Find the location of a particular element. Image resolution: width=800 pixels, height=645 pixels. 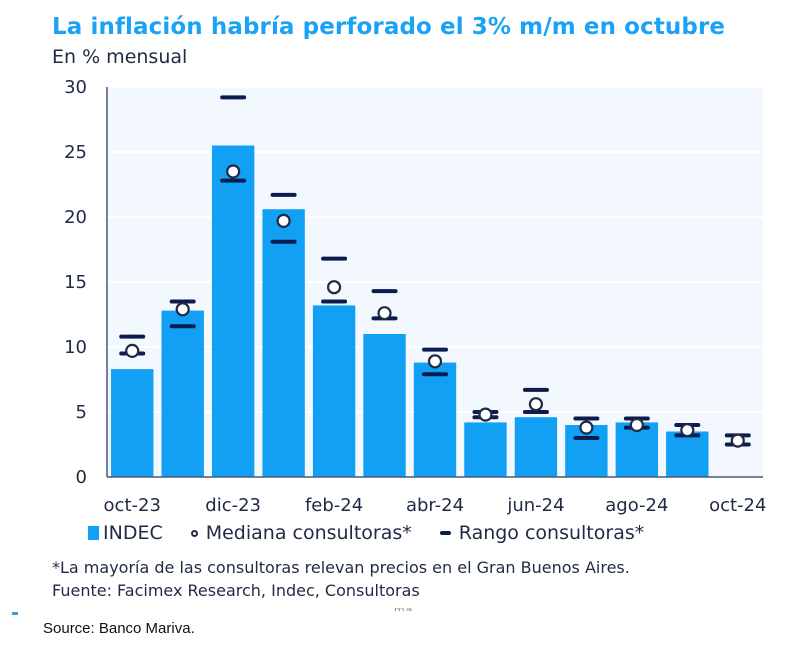

x-tick-label: feb-24 is located at coordinates (334, 505).